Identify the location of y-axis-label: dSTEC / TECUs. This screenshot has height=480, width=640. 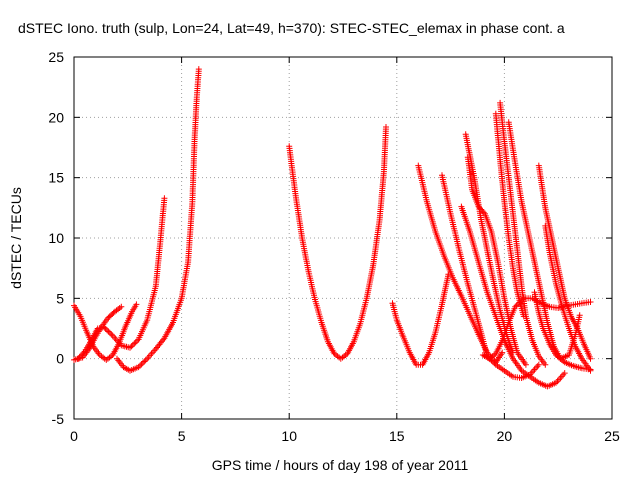
(16, 238).